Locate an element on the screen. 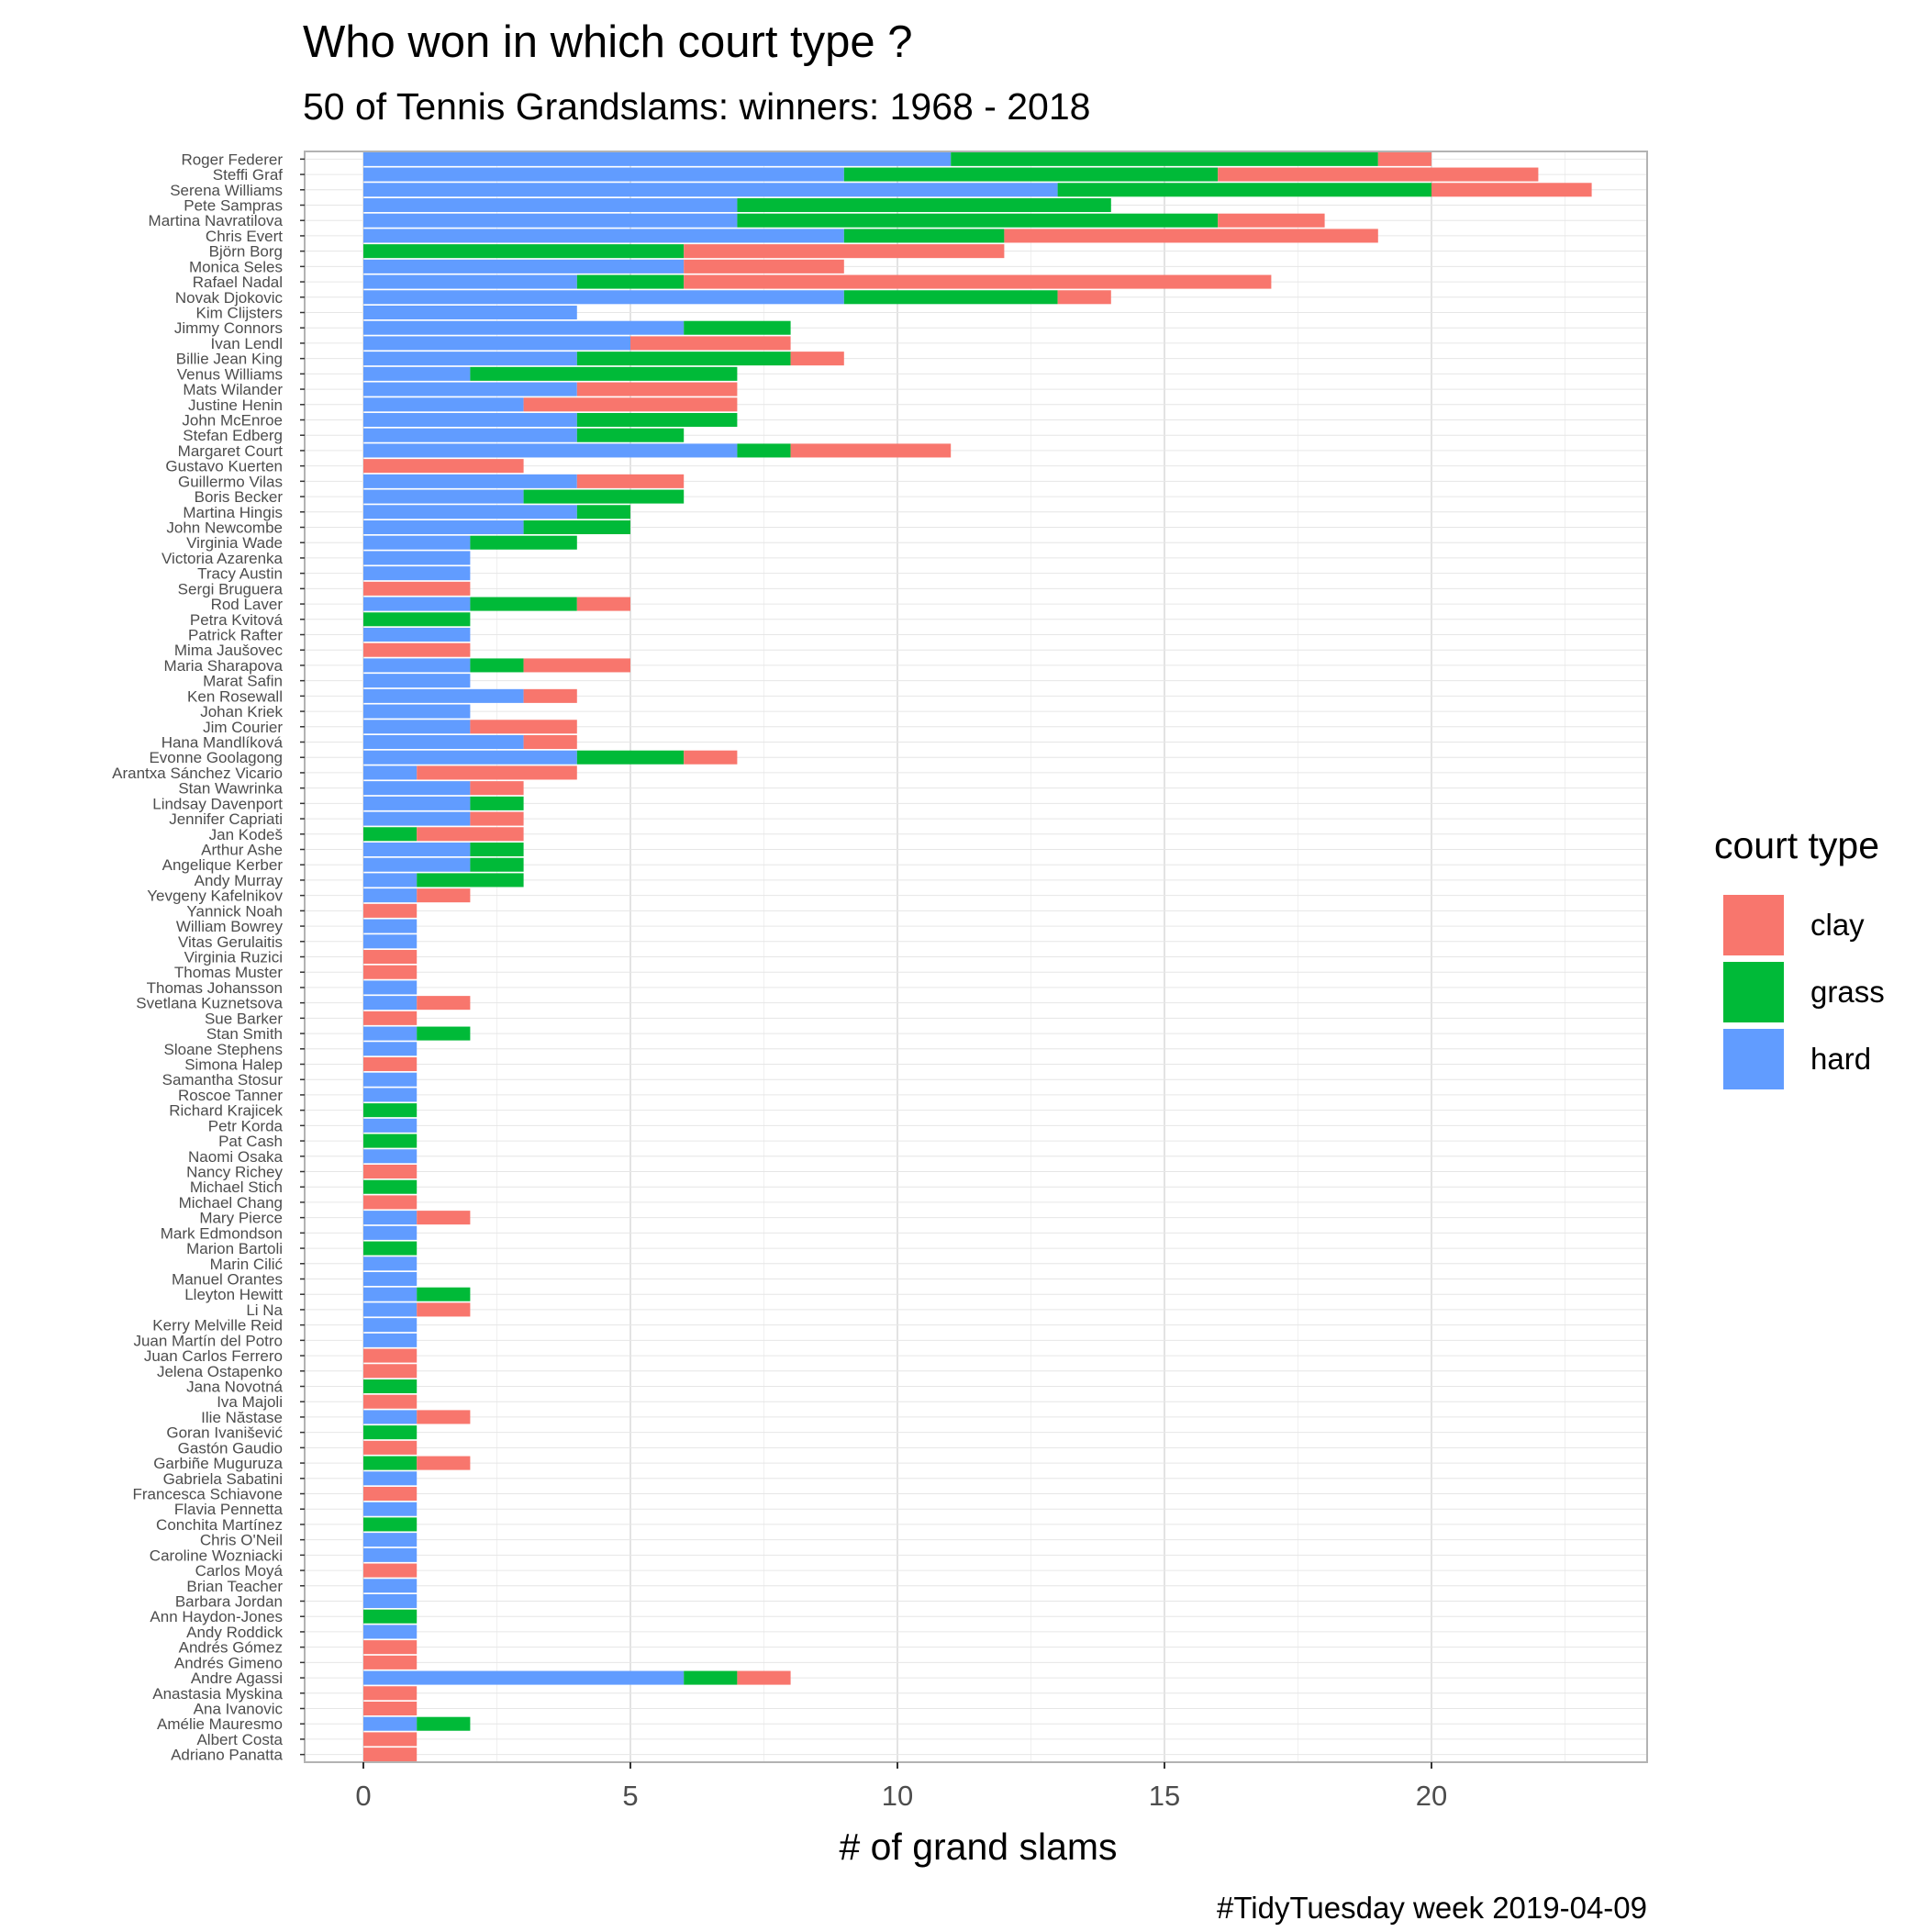 Image resolution: width=1927 pixels, height=1932 pixels. y-tick-label: Mary Pierce is located at coordinates (241, 1218).